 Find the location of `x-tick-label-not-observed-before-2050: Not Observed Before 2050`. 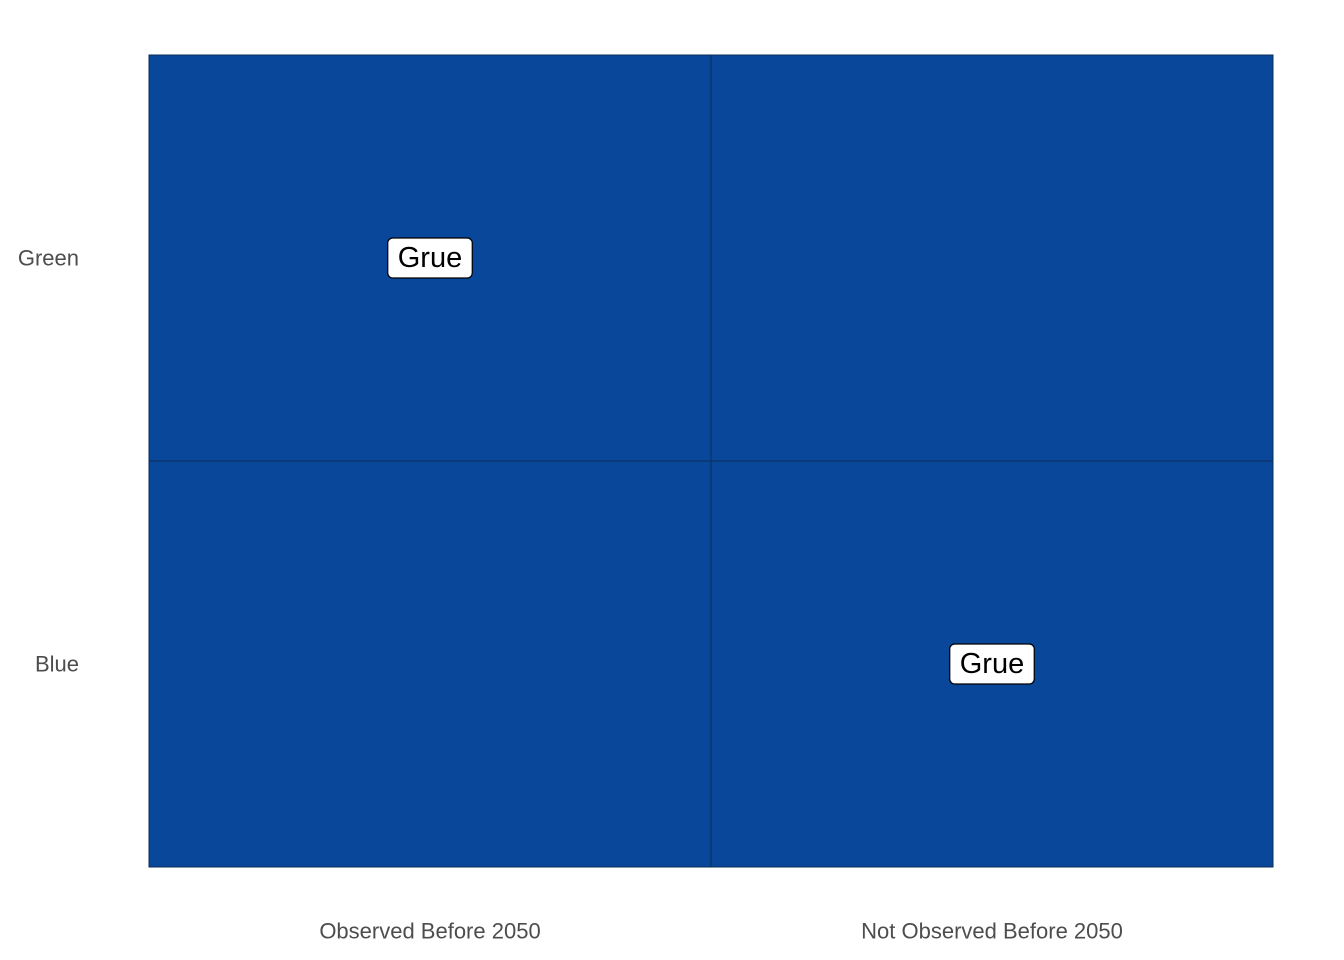

x-tick-label-not-observed-before-2050: Not Observed Before 2050 is located at coordinates (992, 931).